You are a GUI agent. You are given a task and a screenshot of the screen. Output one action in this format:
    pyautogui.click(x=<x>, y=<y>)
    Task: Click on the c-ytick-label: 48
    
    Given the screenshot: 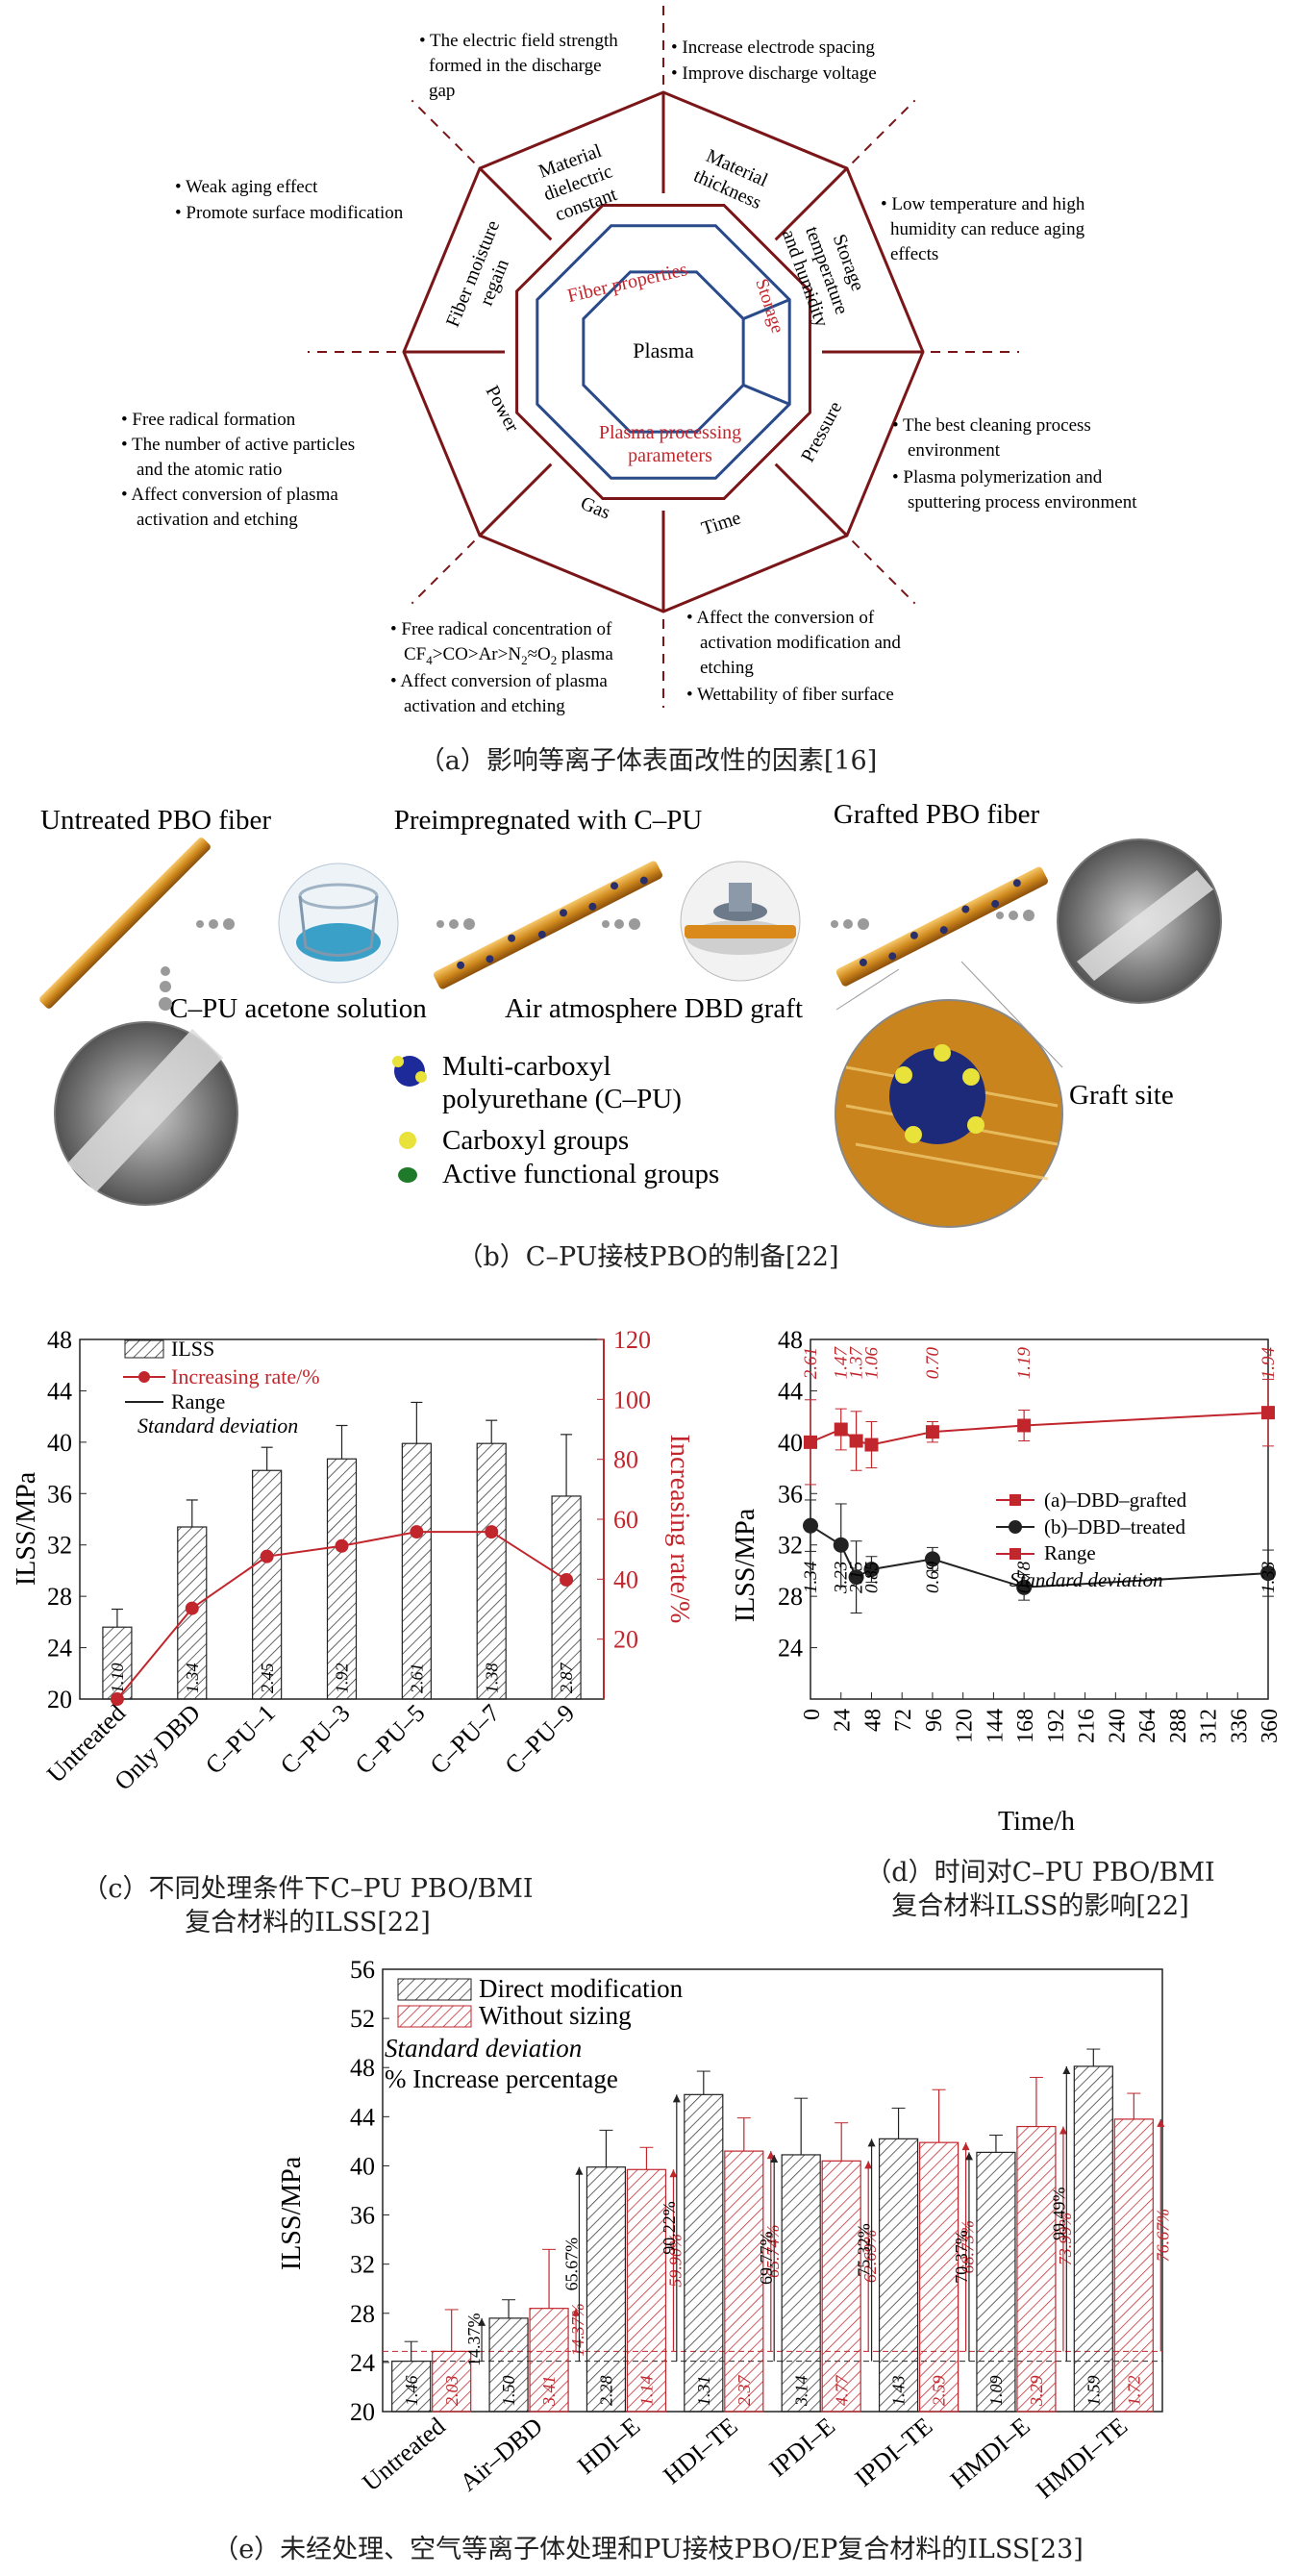 What is the action you would take?
    pyautogui.click(x=59, y=1340)
    